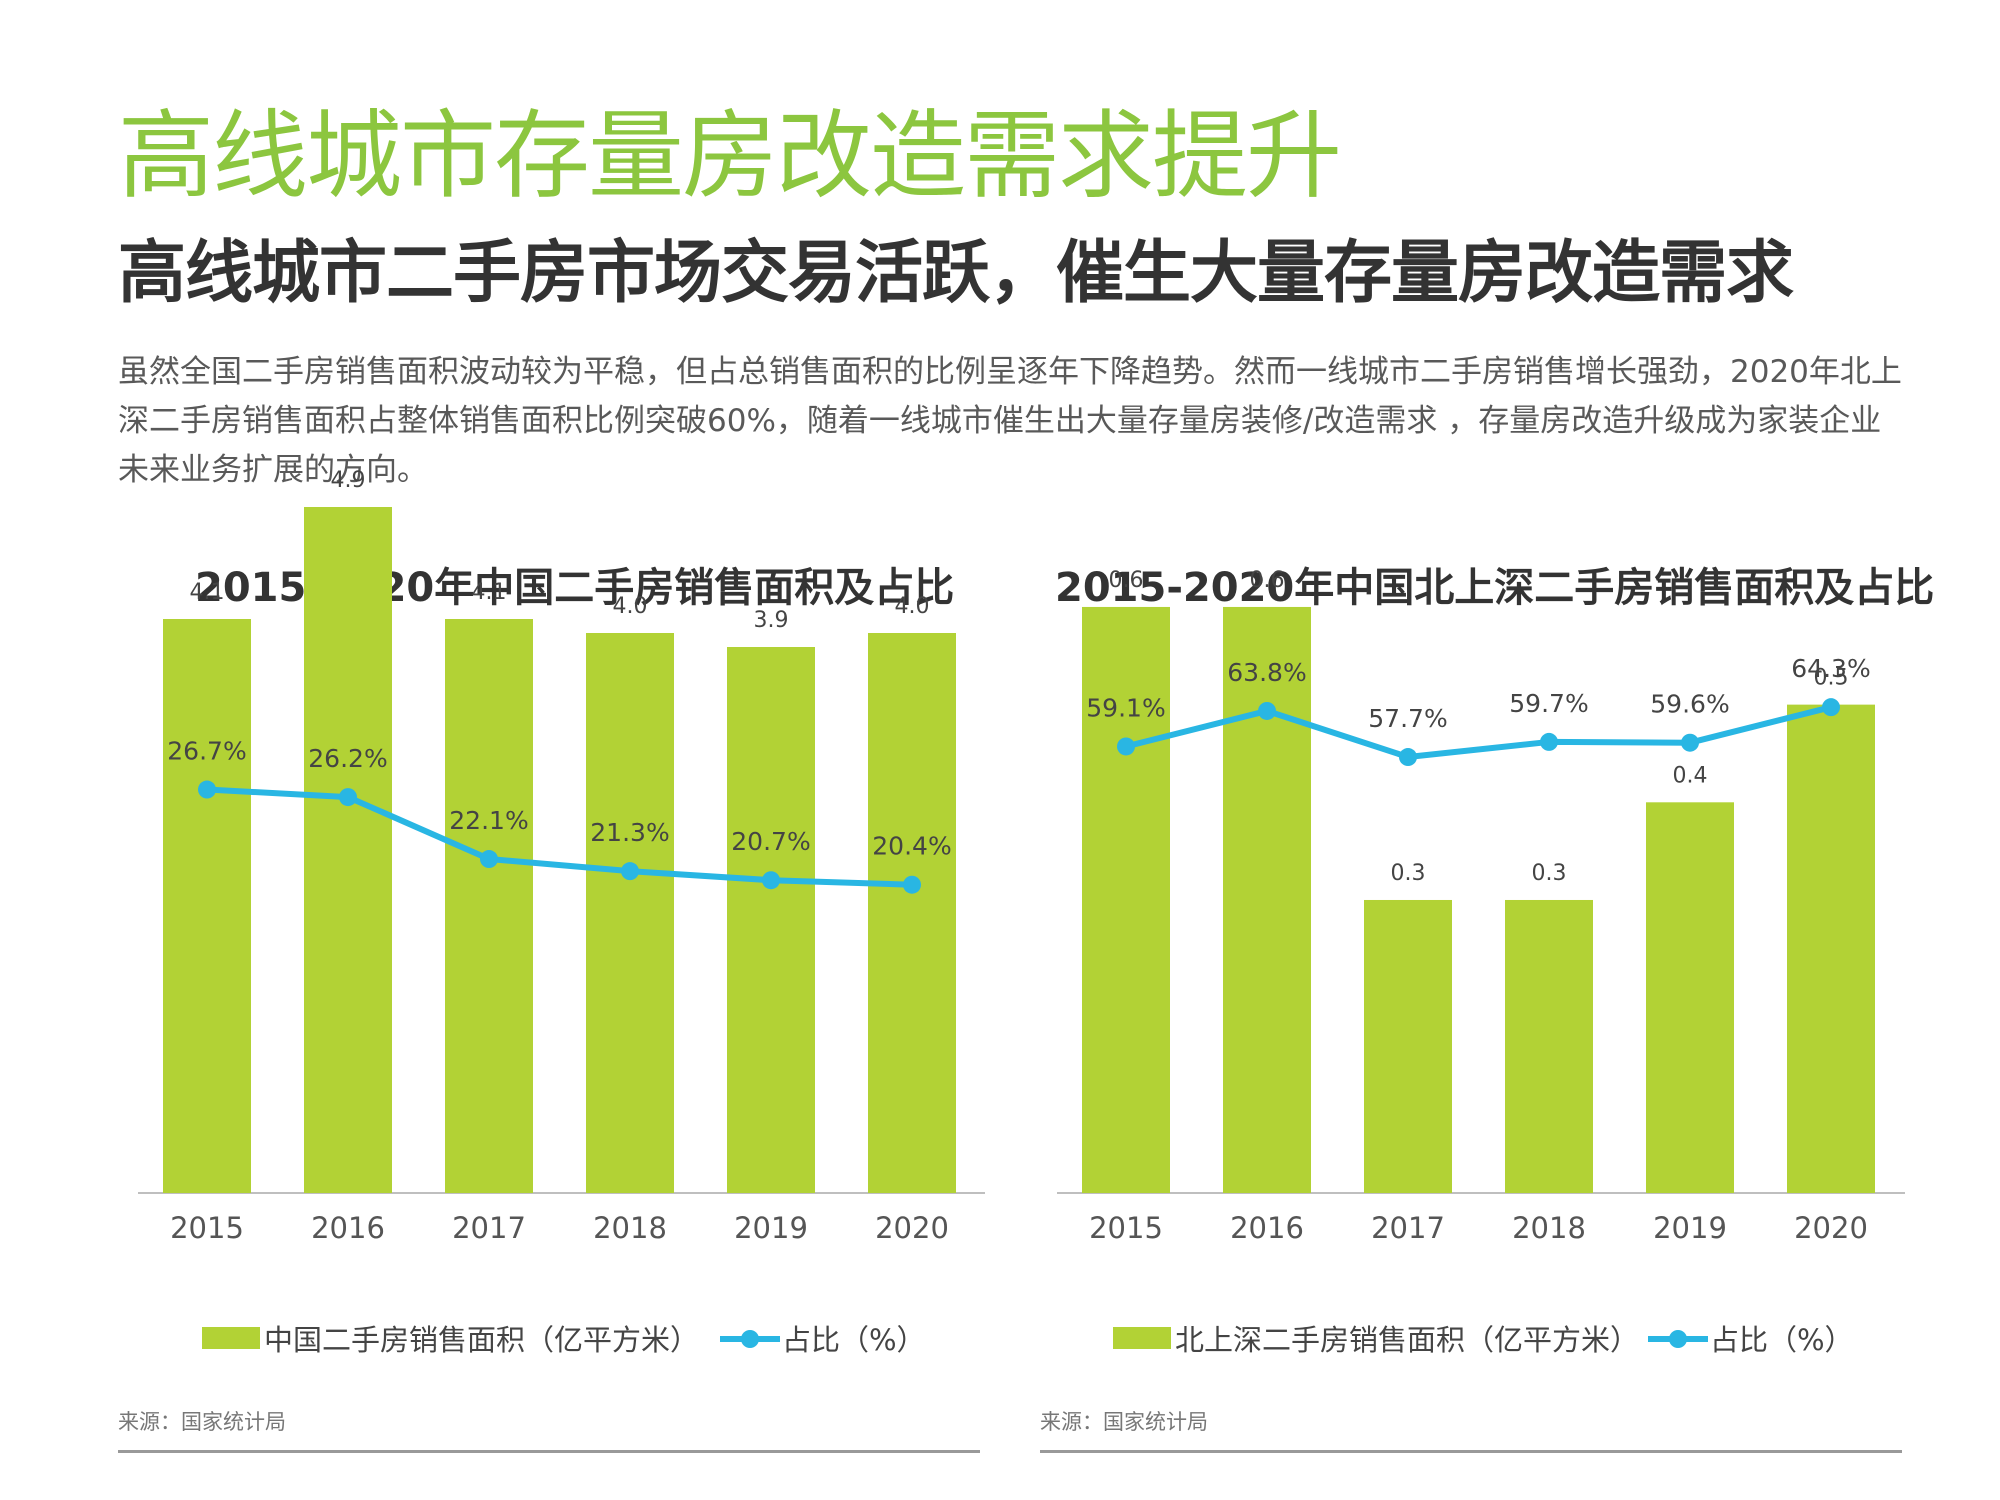  Describe the element at coordinates (1831, 678) in the screenshot. I see `bar-value-label: 0.5` at that location.